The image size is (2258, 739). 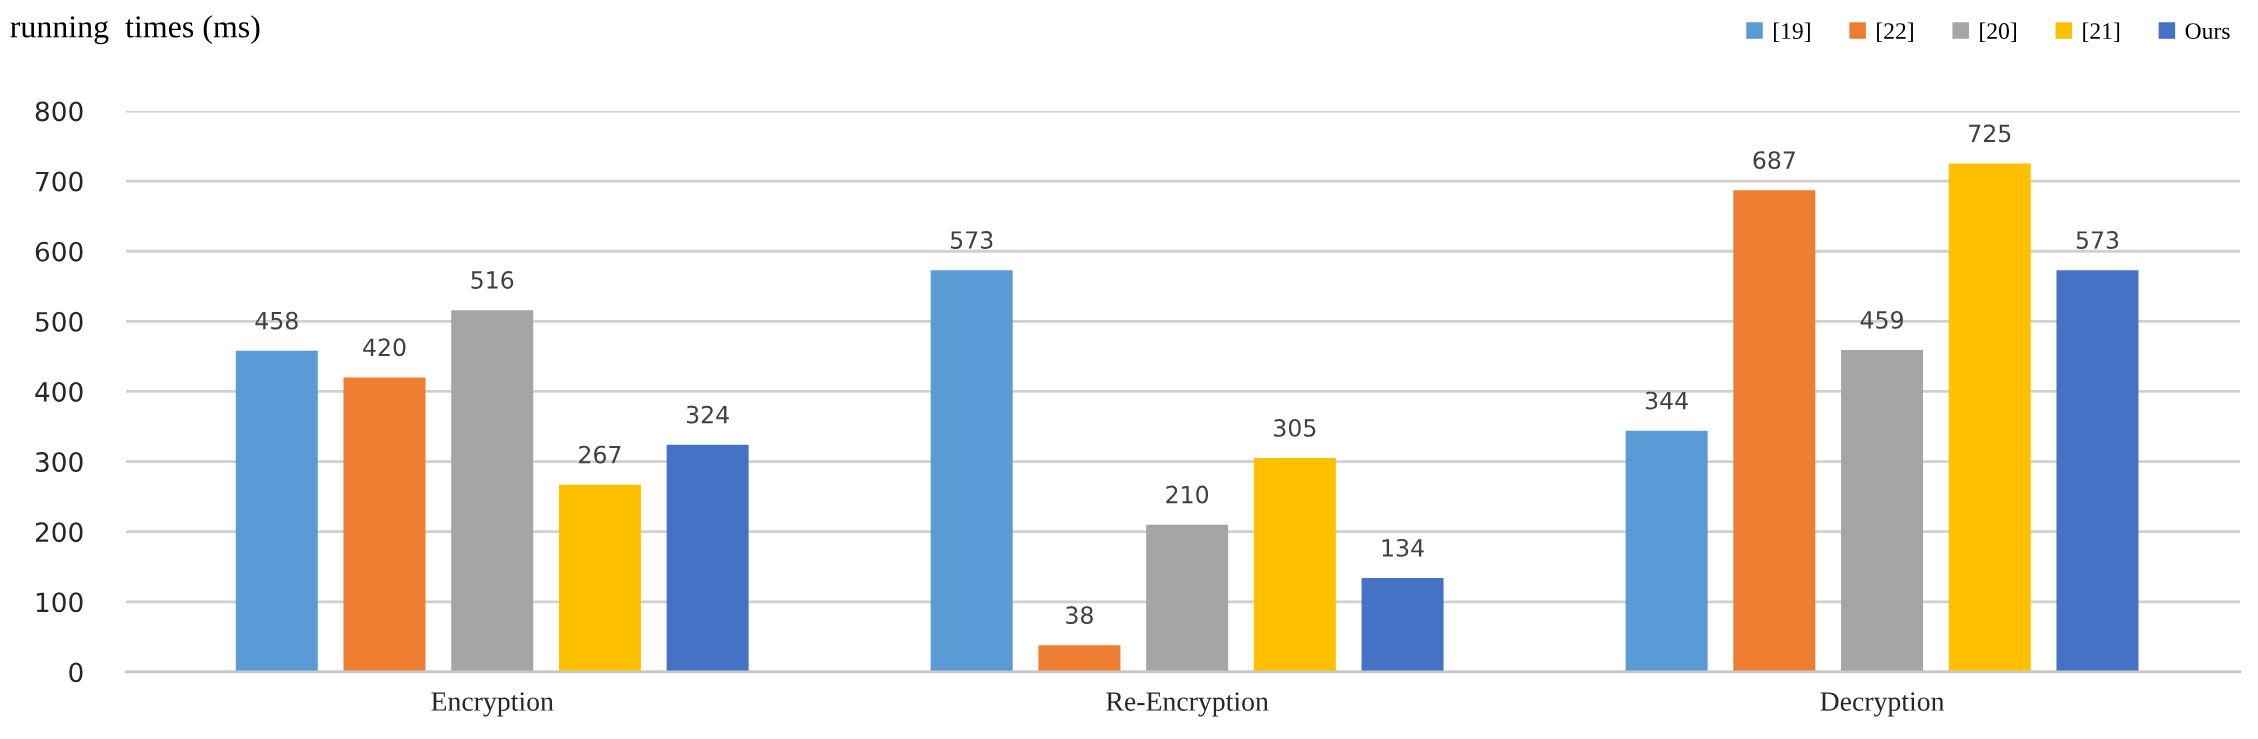 I want to click on y-tick-label: 100, so click(x=59, y=602).